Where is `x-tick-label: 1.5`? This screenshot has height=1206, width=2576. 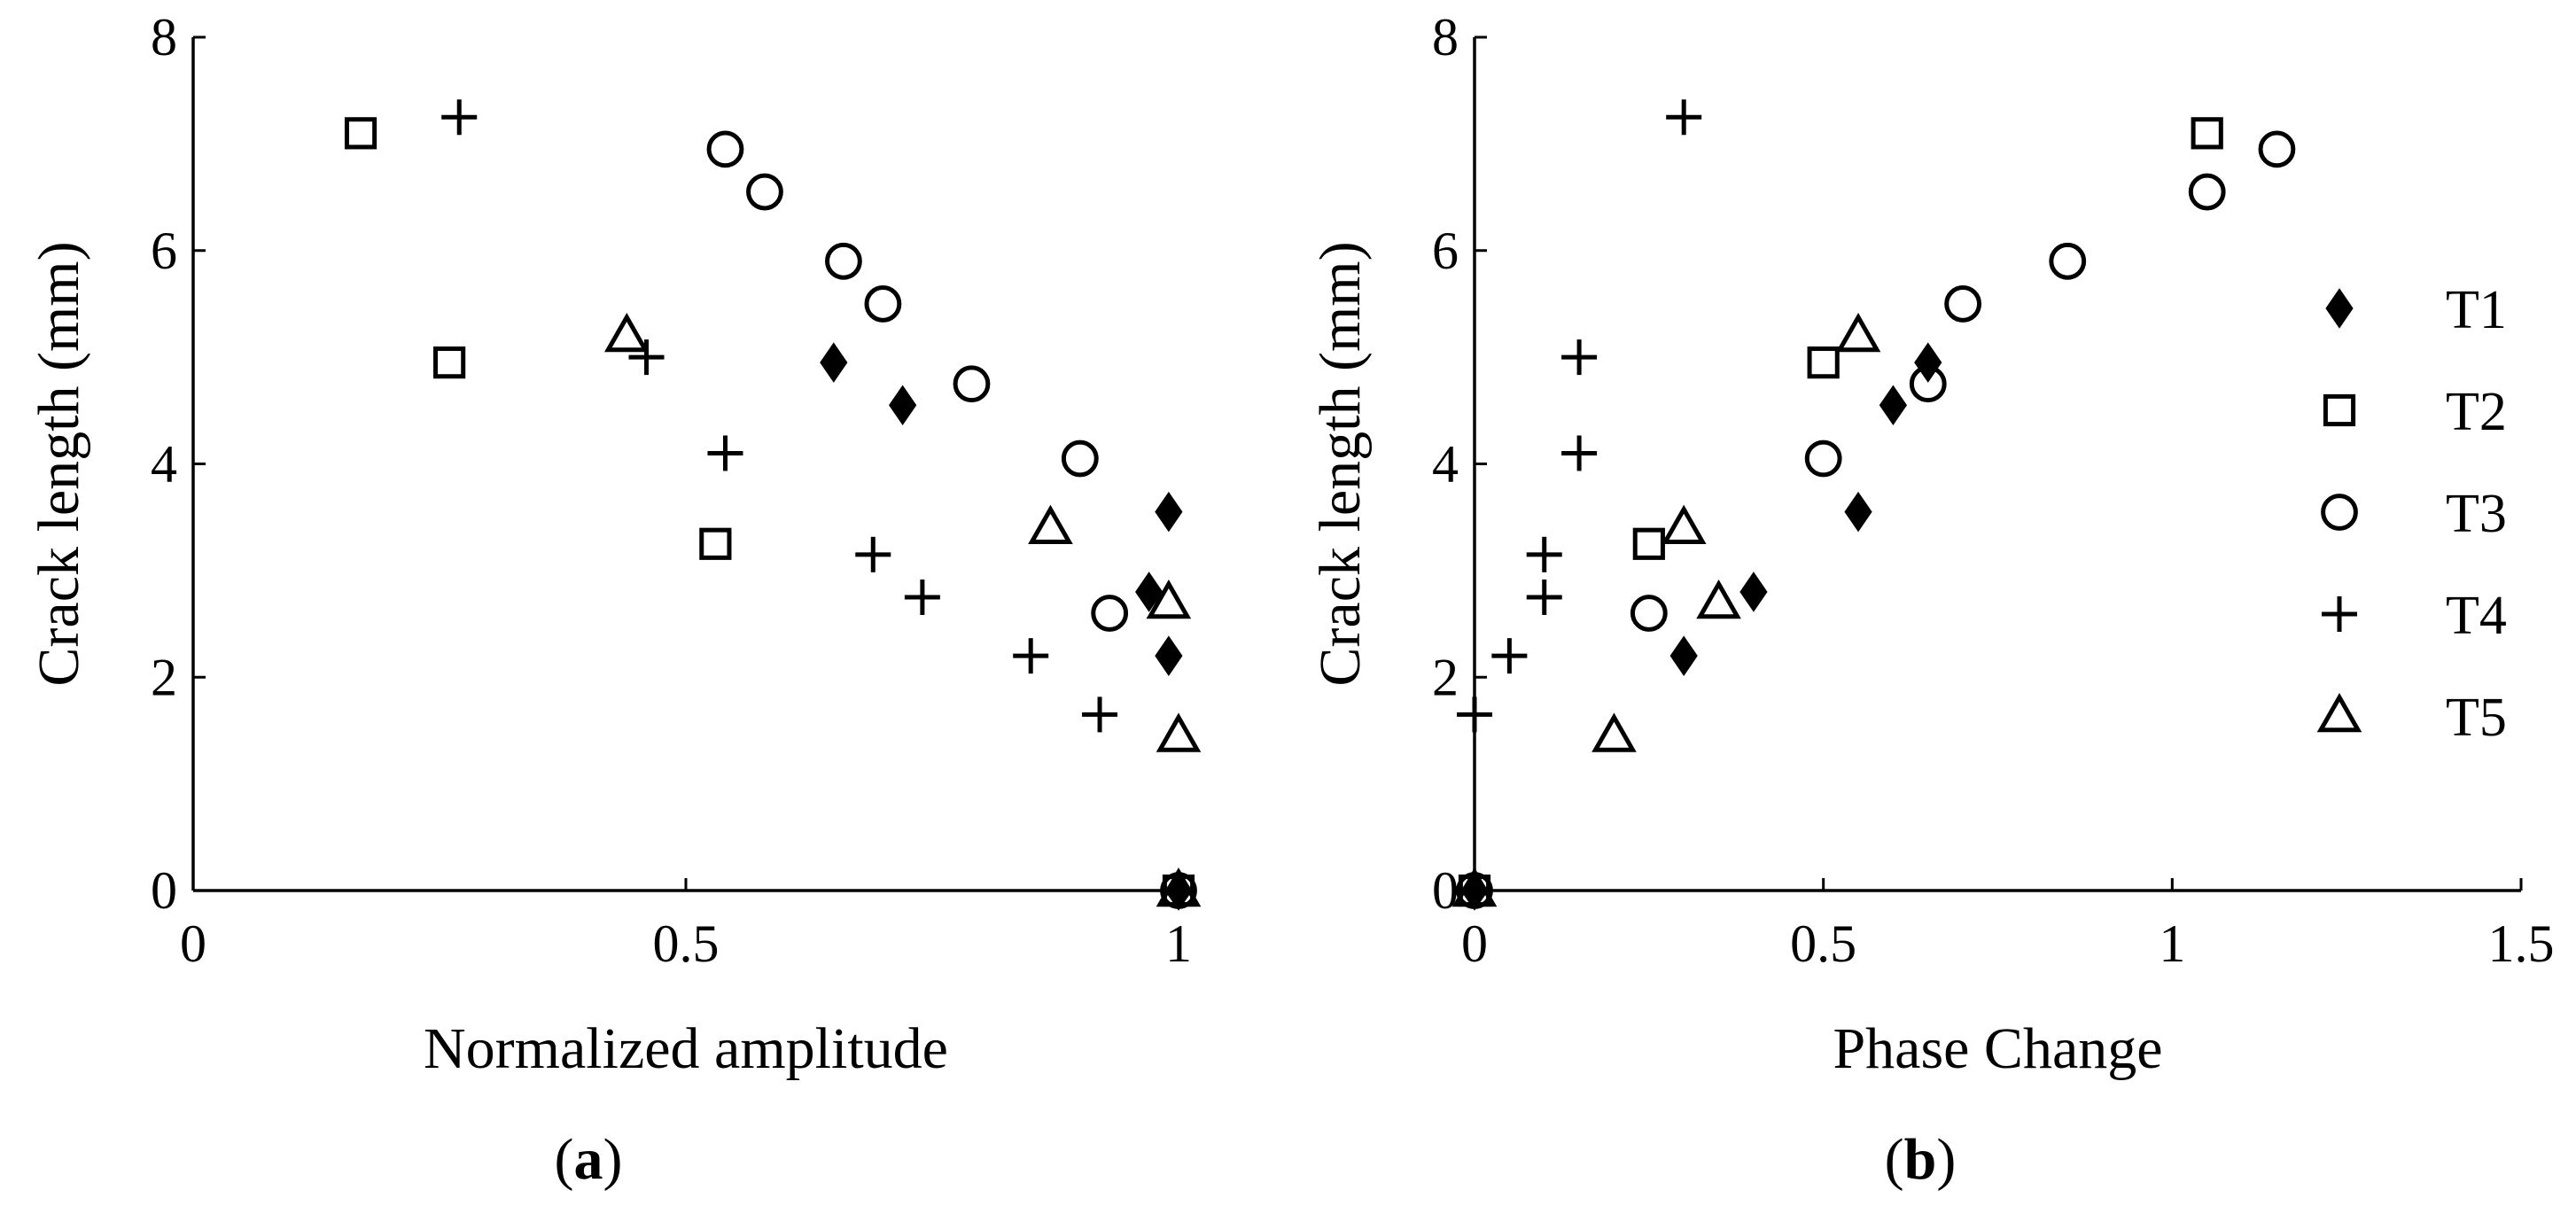 x-tick-label: 1.5 is located at coordinates (2522, 943).